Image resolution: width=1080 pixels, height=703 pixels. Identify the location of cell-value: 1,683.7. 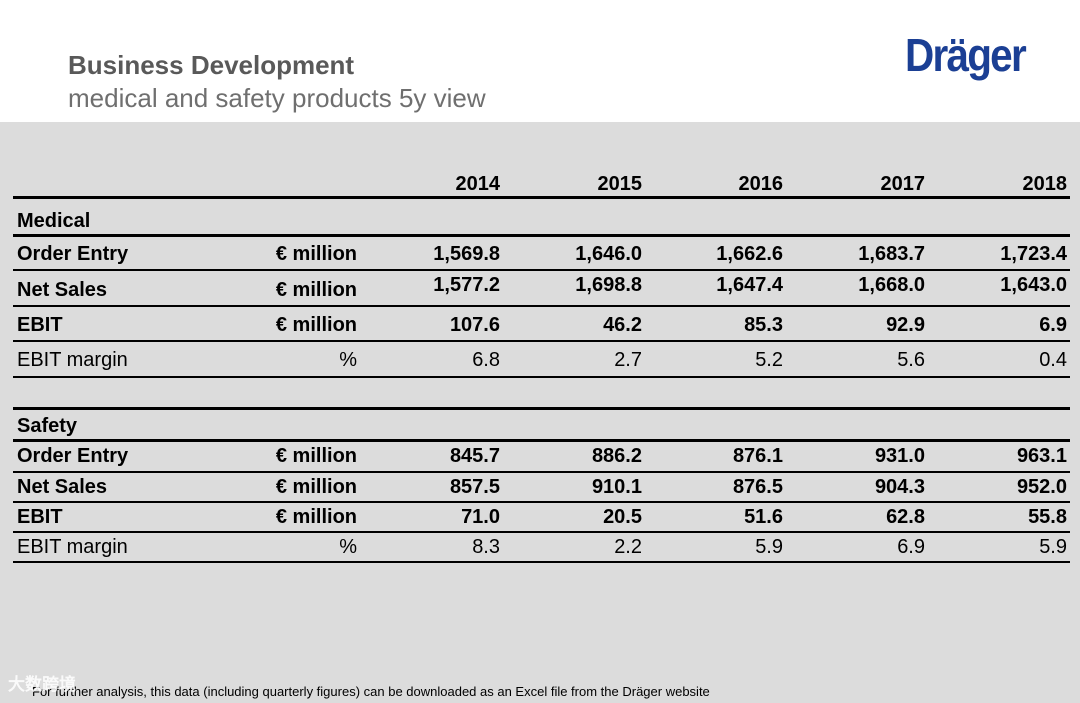
(891, 254).